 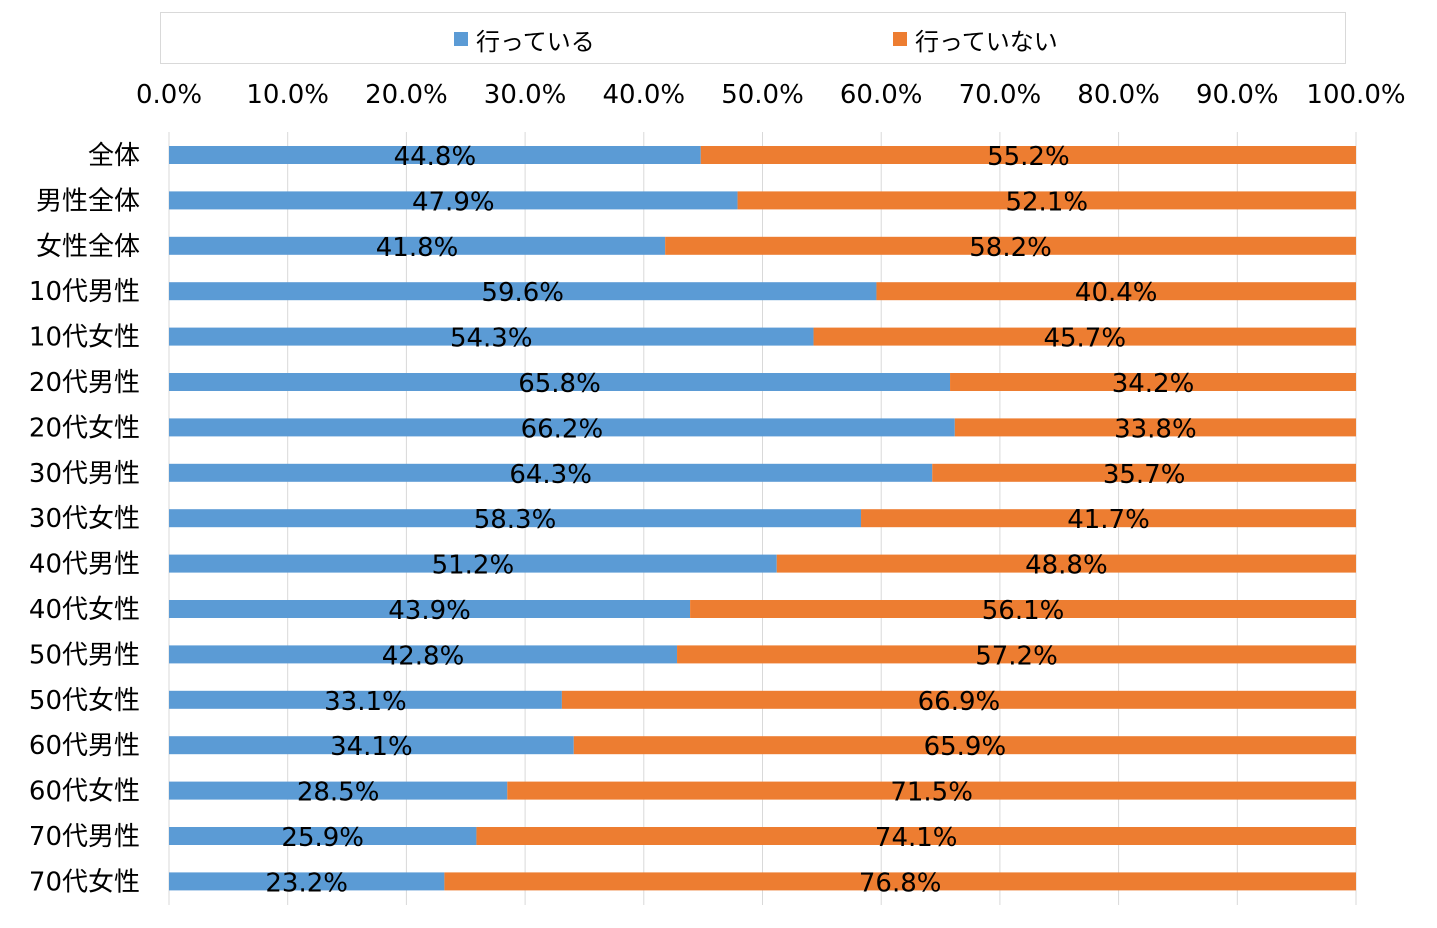 I want to click on data-label: 41.7%, so click(x=1108, y=520).